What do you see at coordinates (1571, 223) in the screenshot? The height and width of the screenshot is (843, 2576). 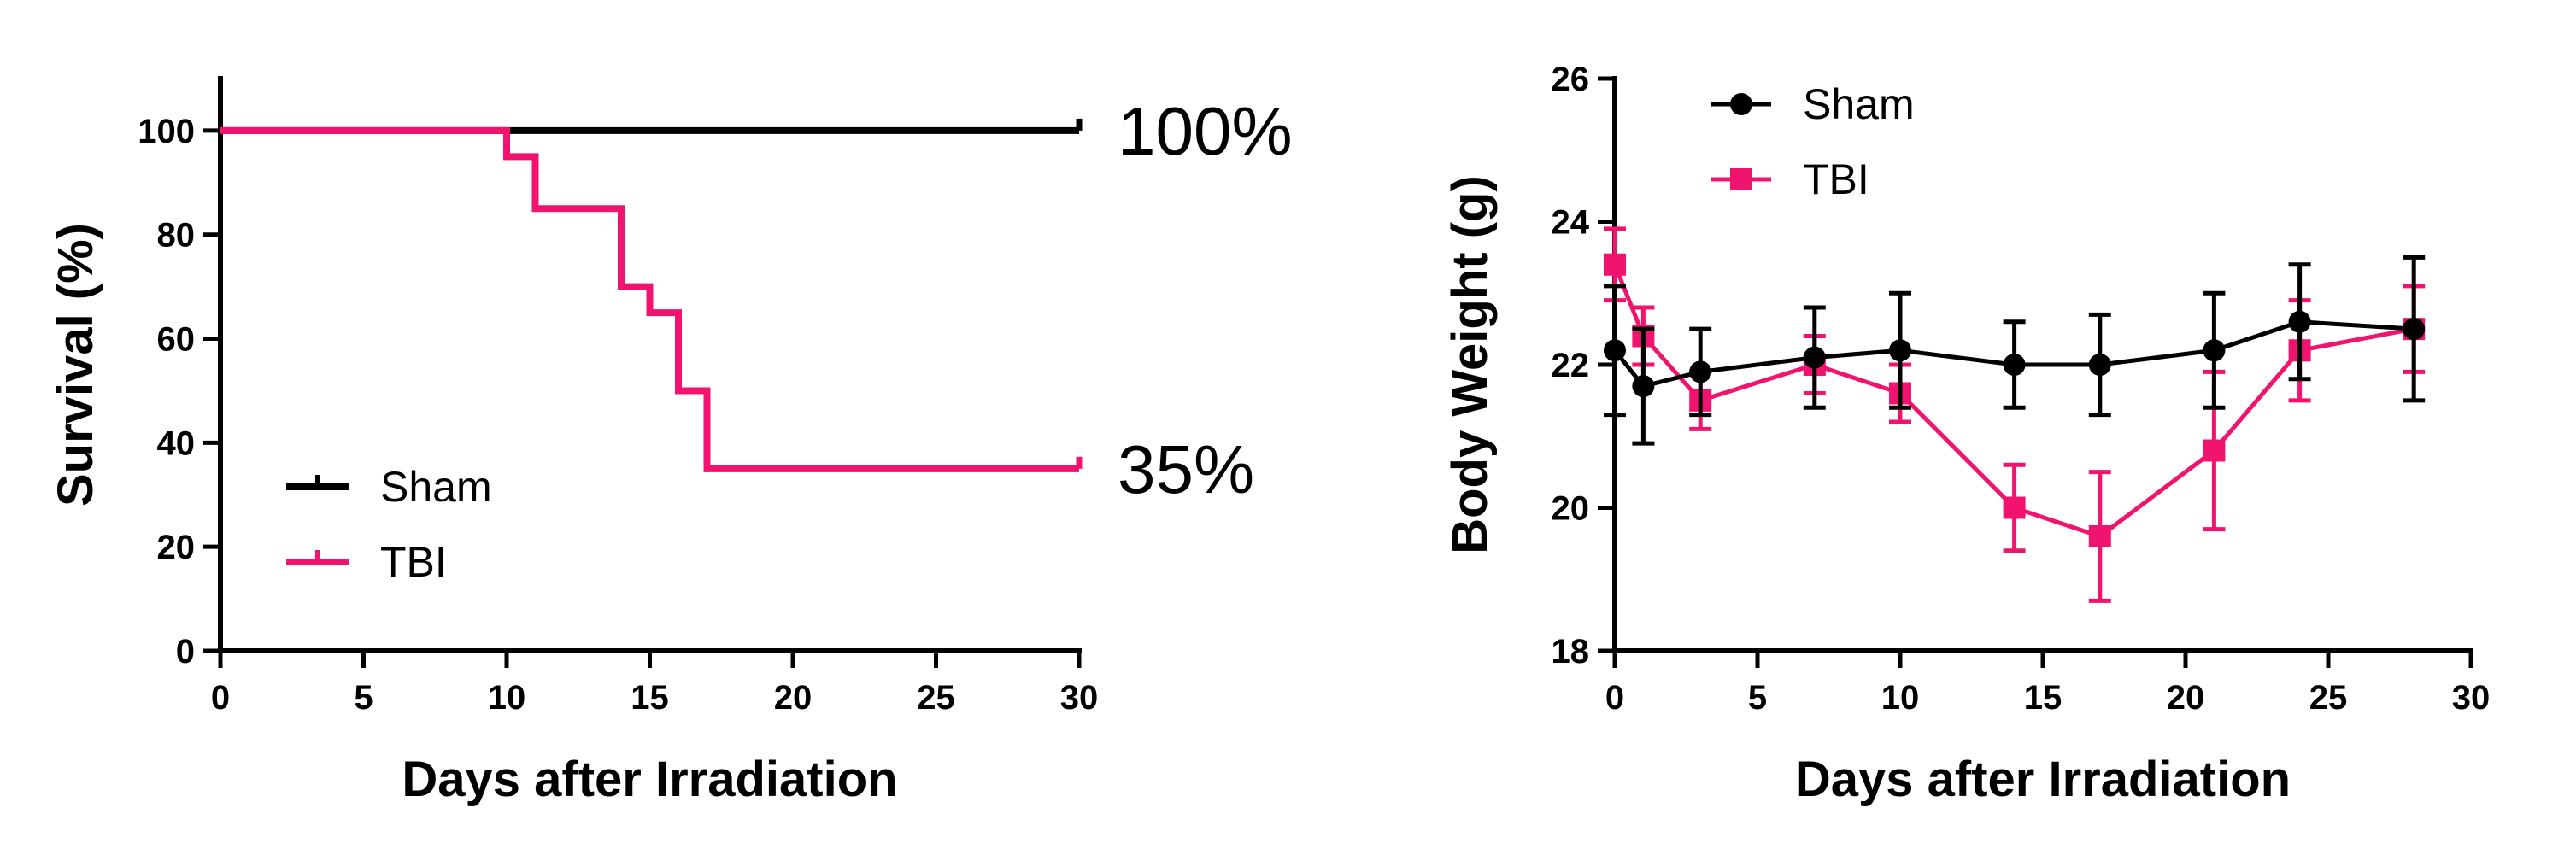 I see `y-tick-label: 24` at bounding box center [1571, 223].